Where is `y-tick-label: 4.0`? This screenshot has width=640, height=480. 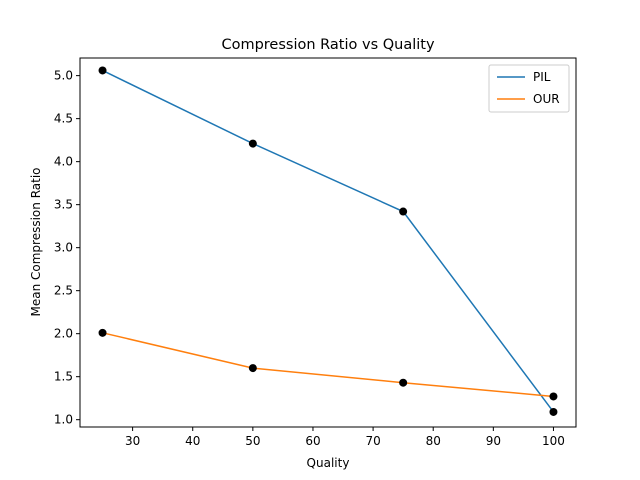
y-tick-label: 4.0 is located at coordinates (63, 162).